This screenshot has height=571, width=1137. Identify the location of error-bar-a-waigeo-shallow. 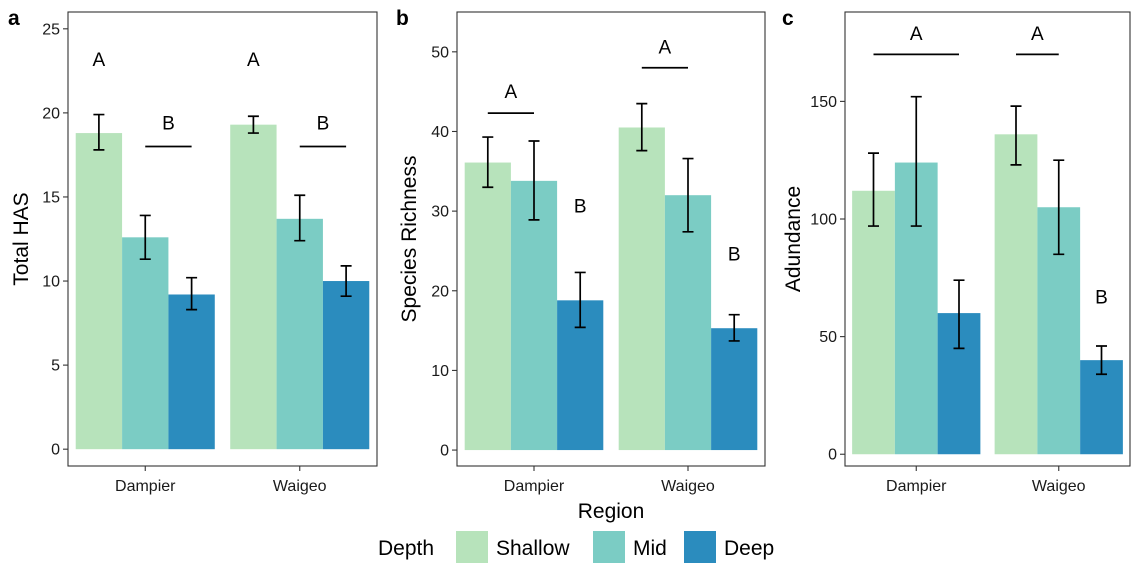
(253, 124).